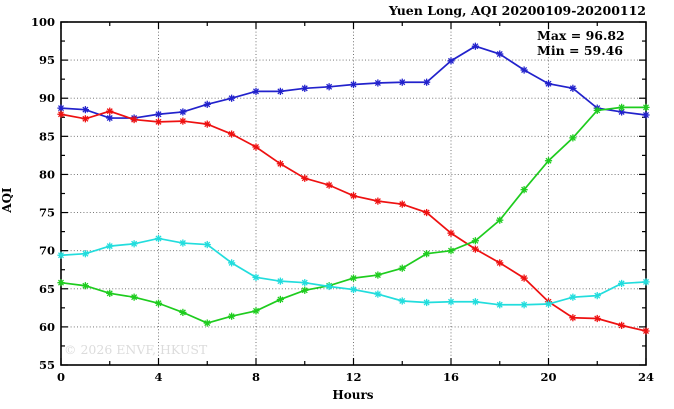 Image resolution: width=674 pixels, height=409 pixels. Describe the element at coordinates (353, 395) in the screenshot. I see `x-axis-label: Hours` at that location.